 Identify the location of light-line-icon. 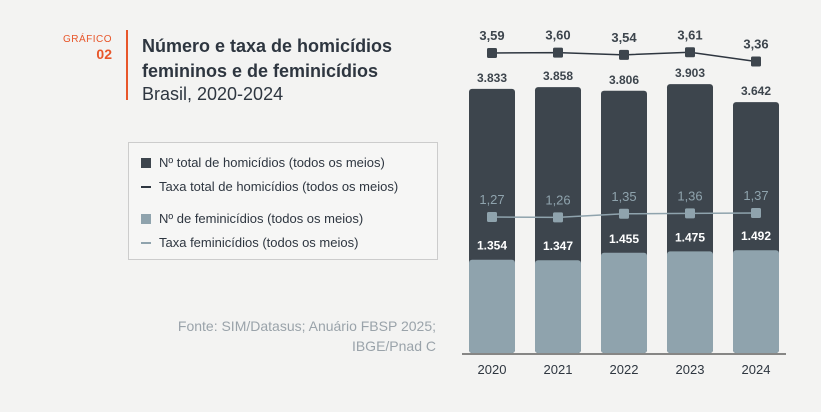
(146, 242).